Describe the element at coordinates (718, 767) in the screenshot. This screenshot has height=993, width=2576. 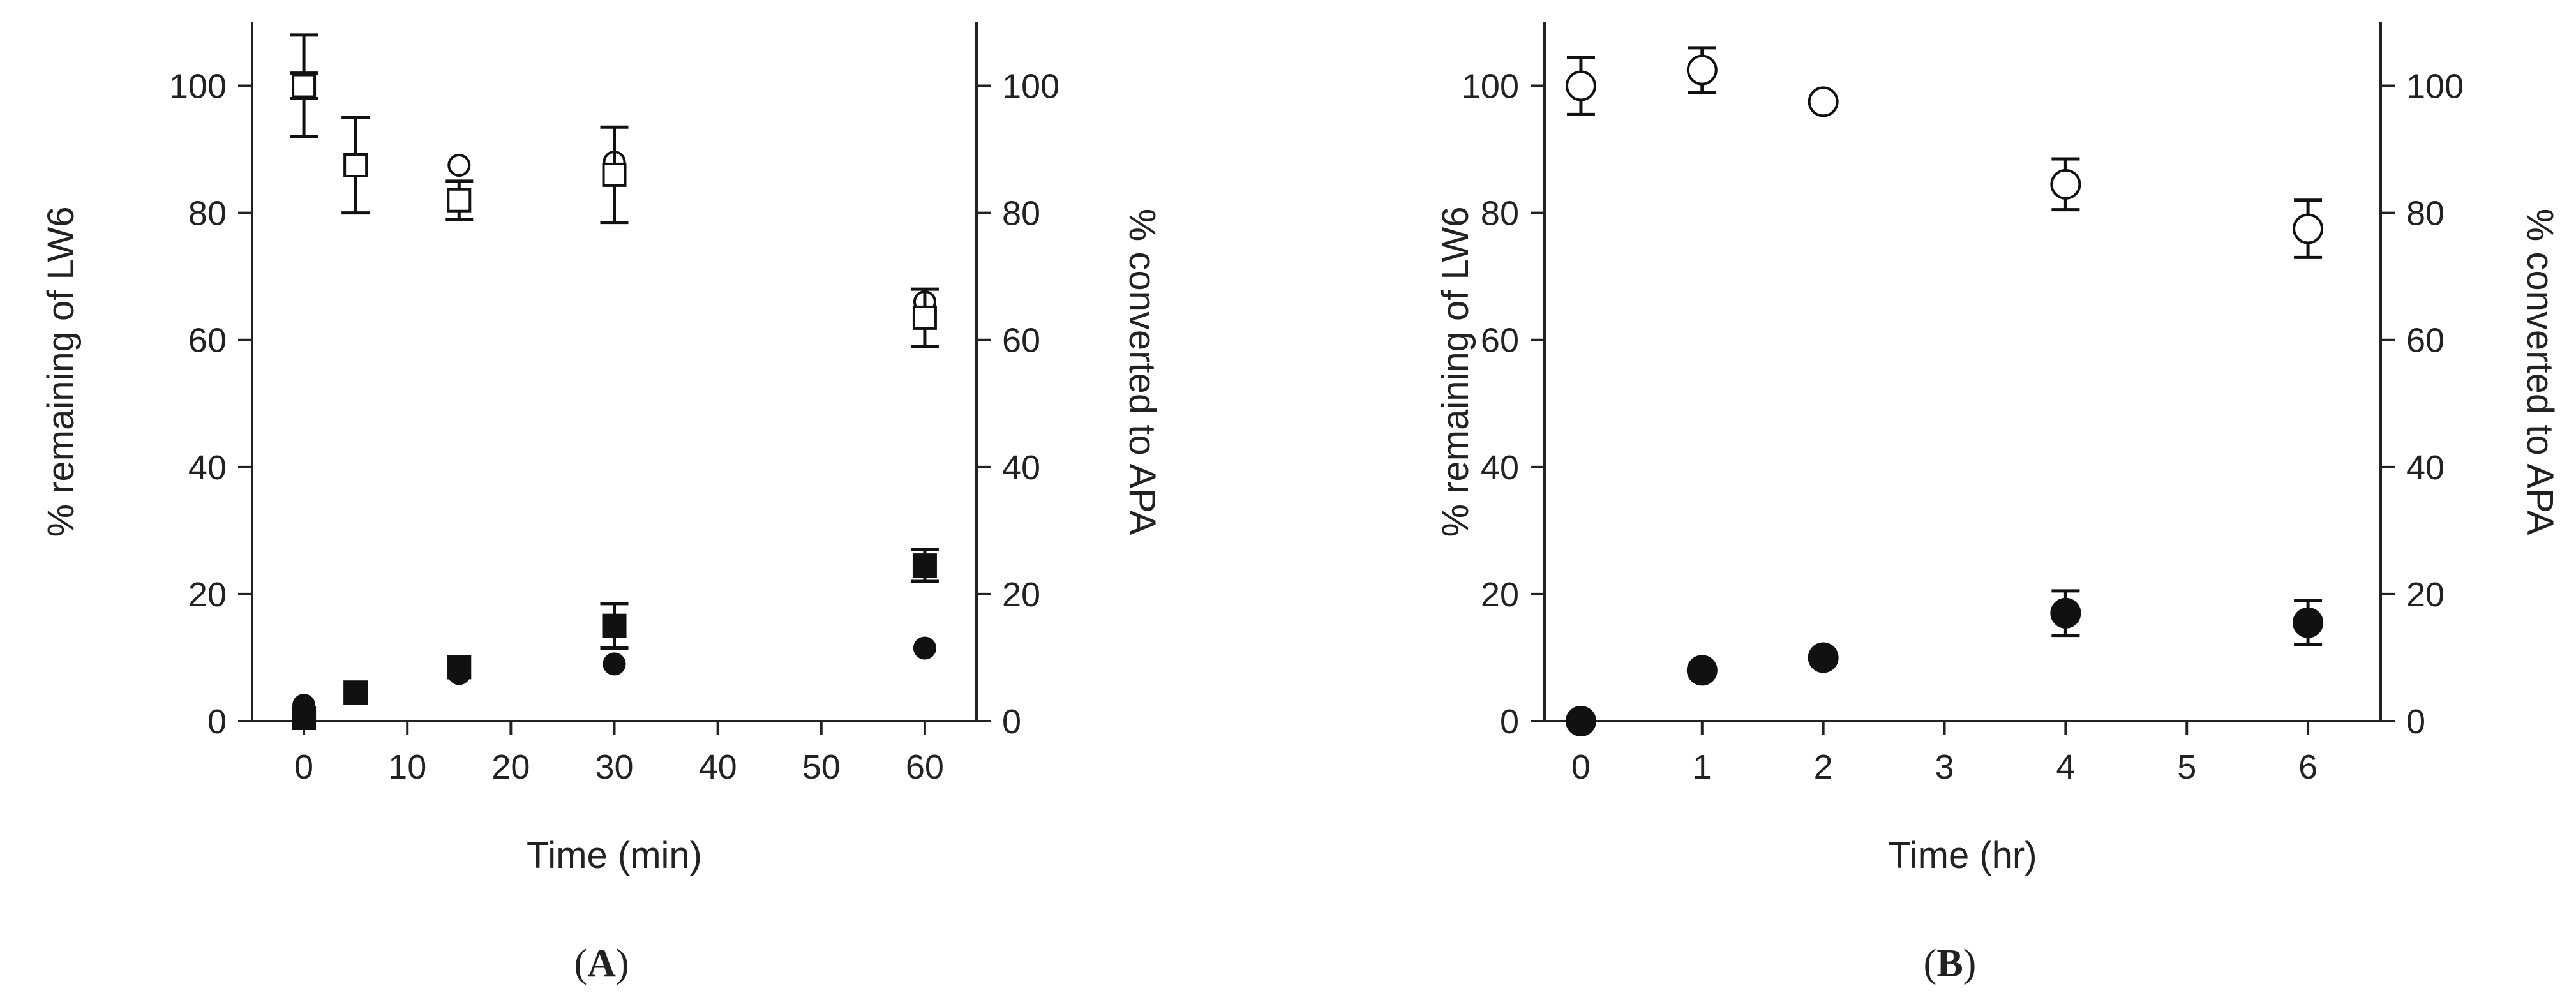
I see `x-tick-label: 40` at that location.